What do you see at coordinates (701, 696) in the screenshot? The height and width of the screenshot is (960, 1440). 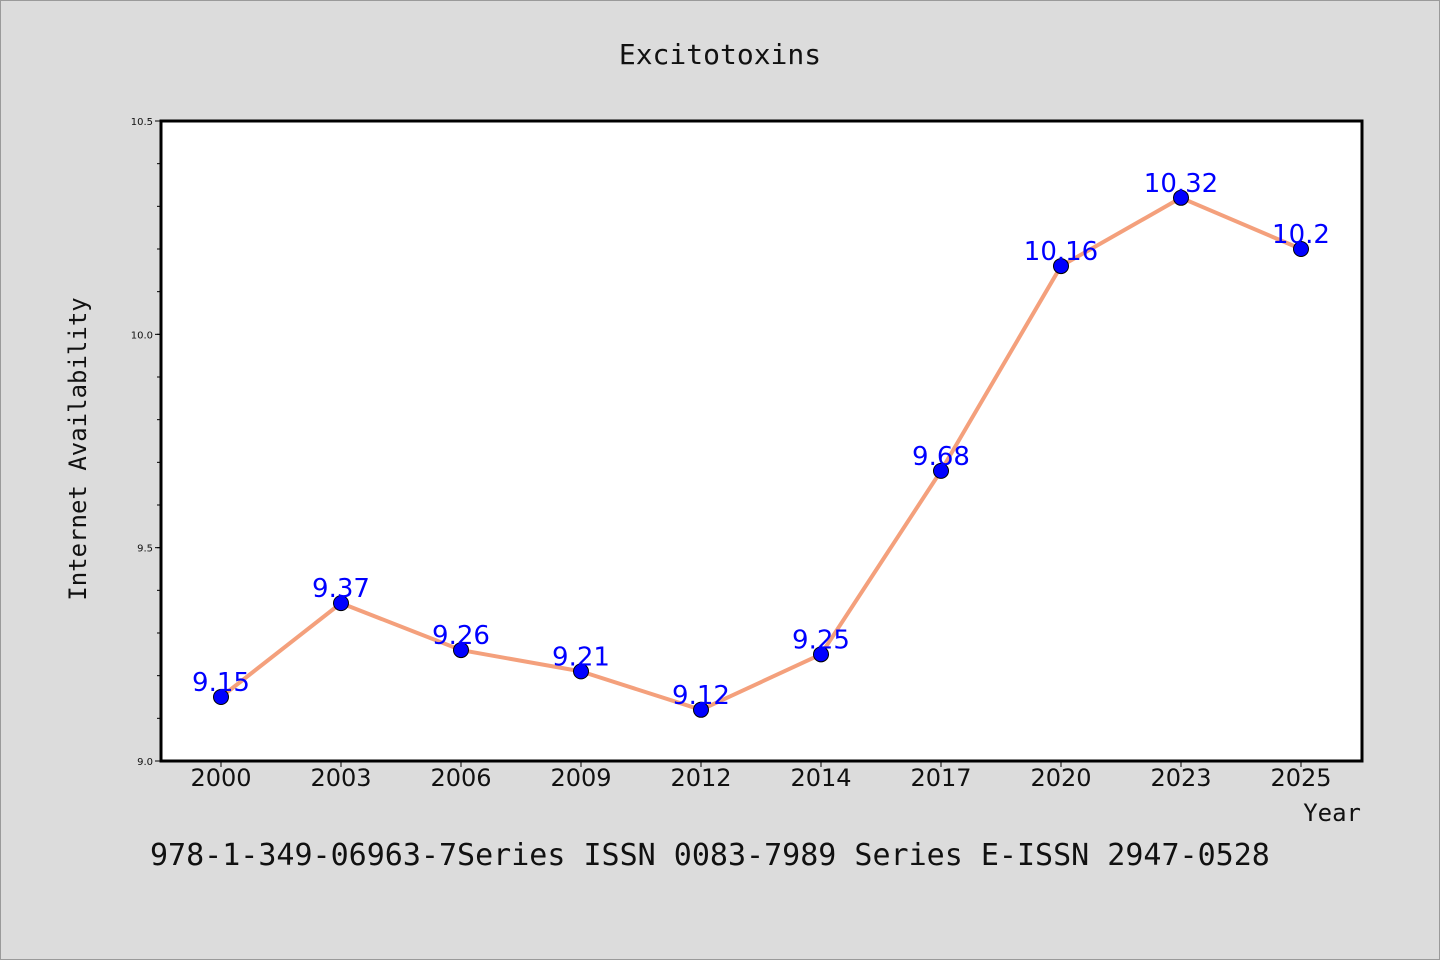 I see `data-label: 9.12` at bounding box center [701, 696].